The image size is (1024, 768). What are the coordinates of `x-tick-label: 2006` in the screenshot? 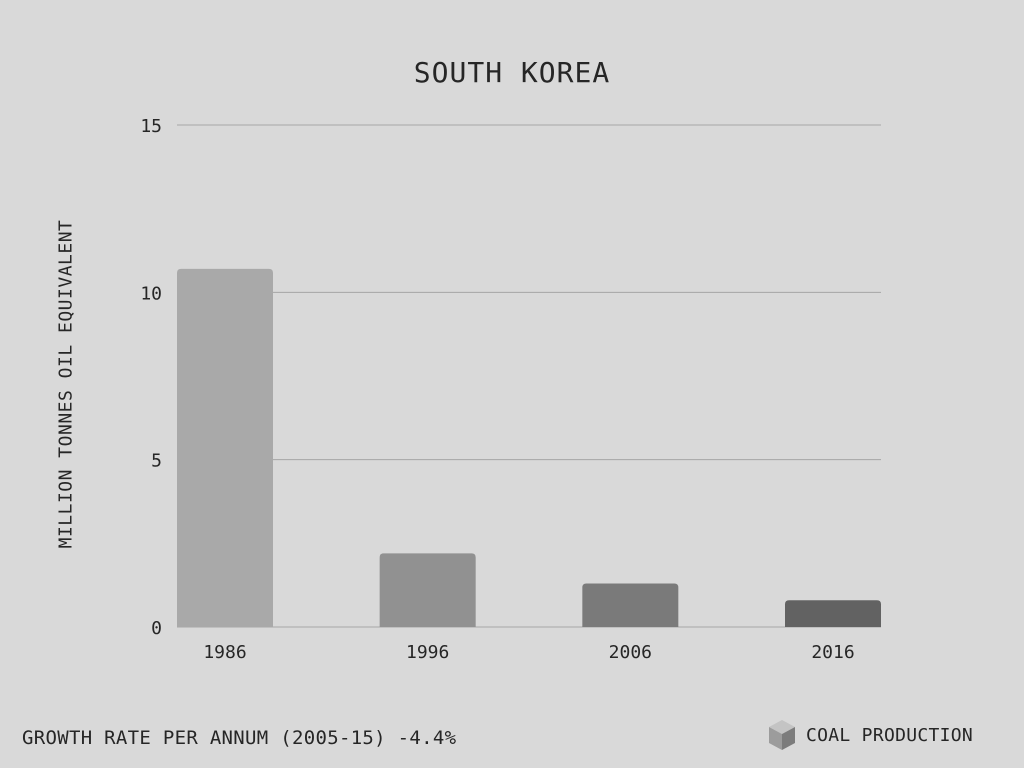 It's located at (630, 652).